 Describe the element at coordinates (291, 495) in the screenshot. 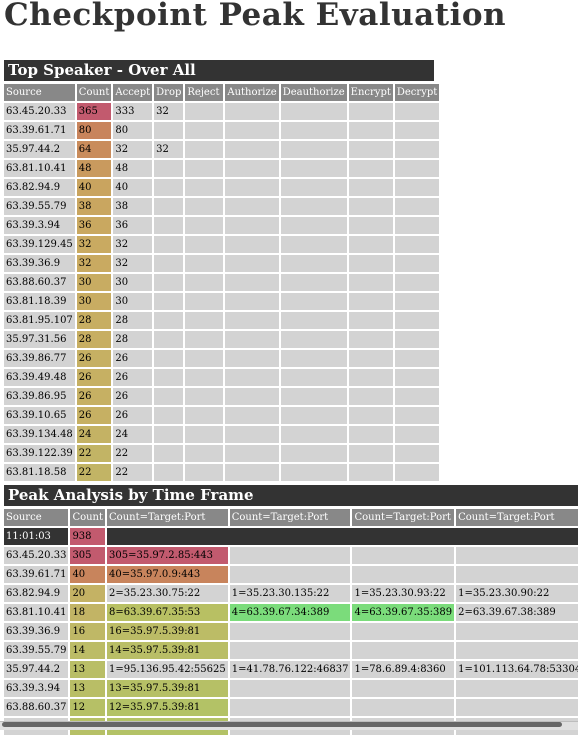

I see `peak-analysis-heading: Peak Analysis by Time Frame` at that location.